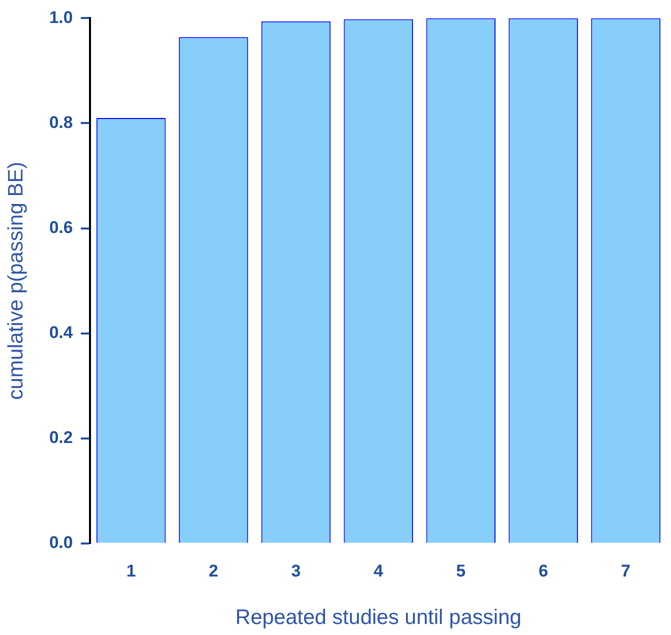 This screenshot has height=635, width=671. I want to click on y-tick-label: 0.4, so click(61, 332).